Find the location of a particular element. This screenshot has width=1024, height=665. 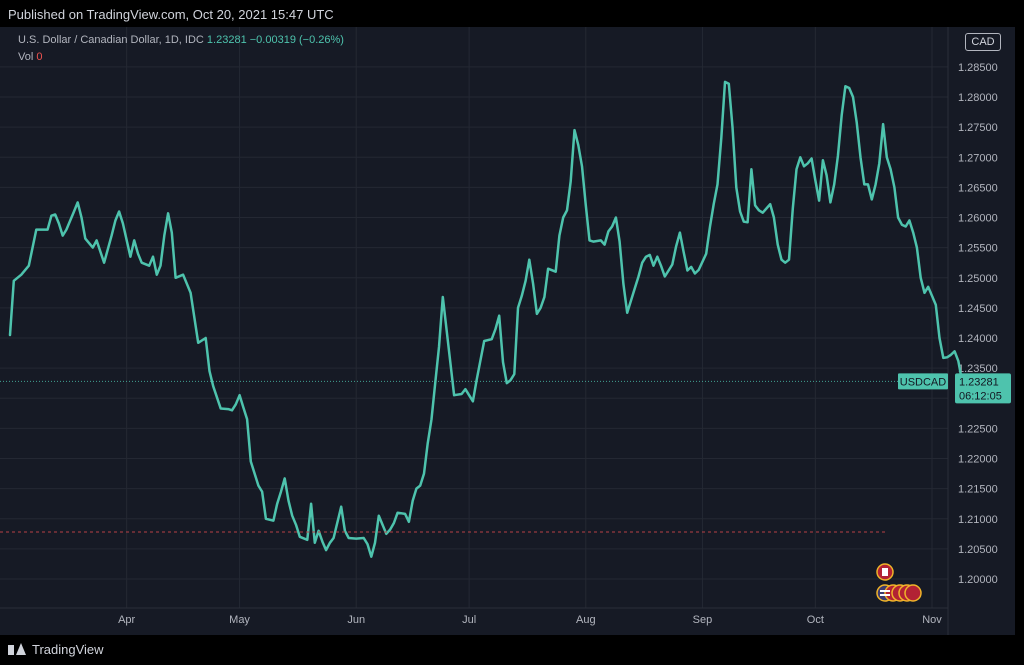

brand-name: TradingView is located at coordinates (68, 649).